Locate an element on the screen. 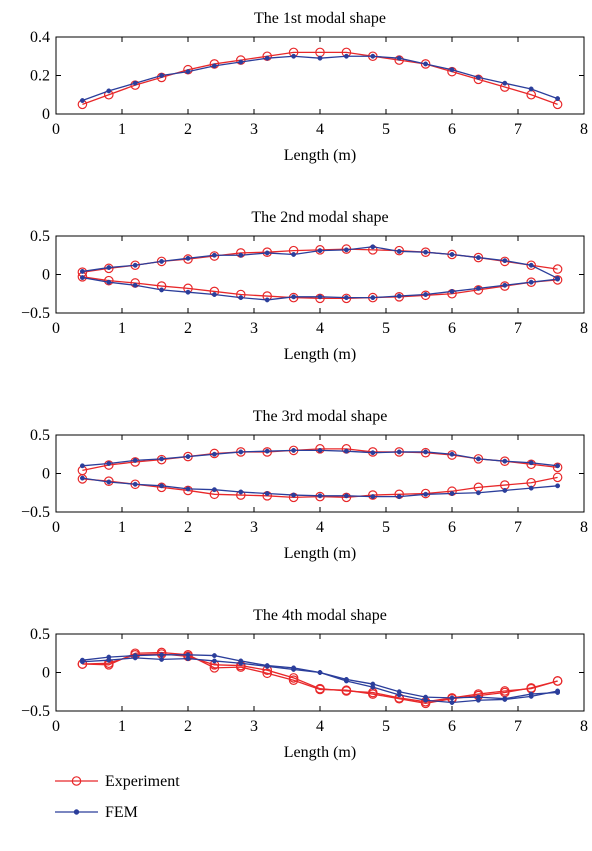 Image resolution: width=592 pixels, height=851 pixels. x-tick-label: 3 is located at coordinates (254, 328).